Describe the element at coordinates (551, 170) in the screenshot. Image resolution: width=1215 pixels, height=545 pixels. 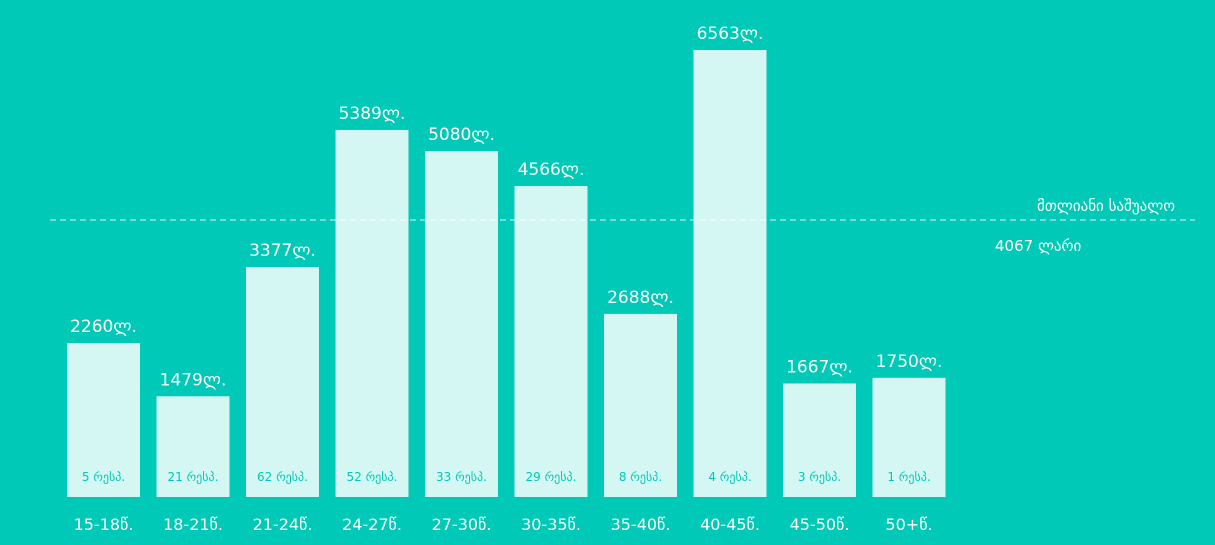
I see `bar-value-label: 4566ლ.` at that location.